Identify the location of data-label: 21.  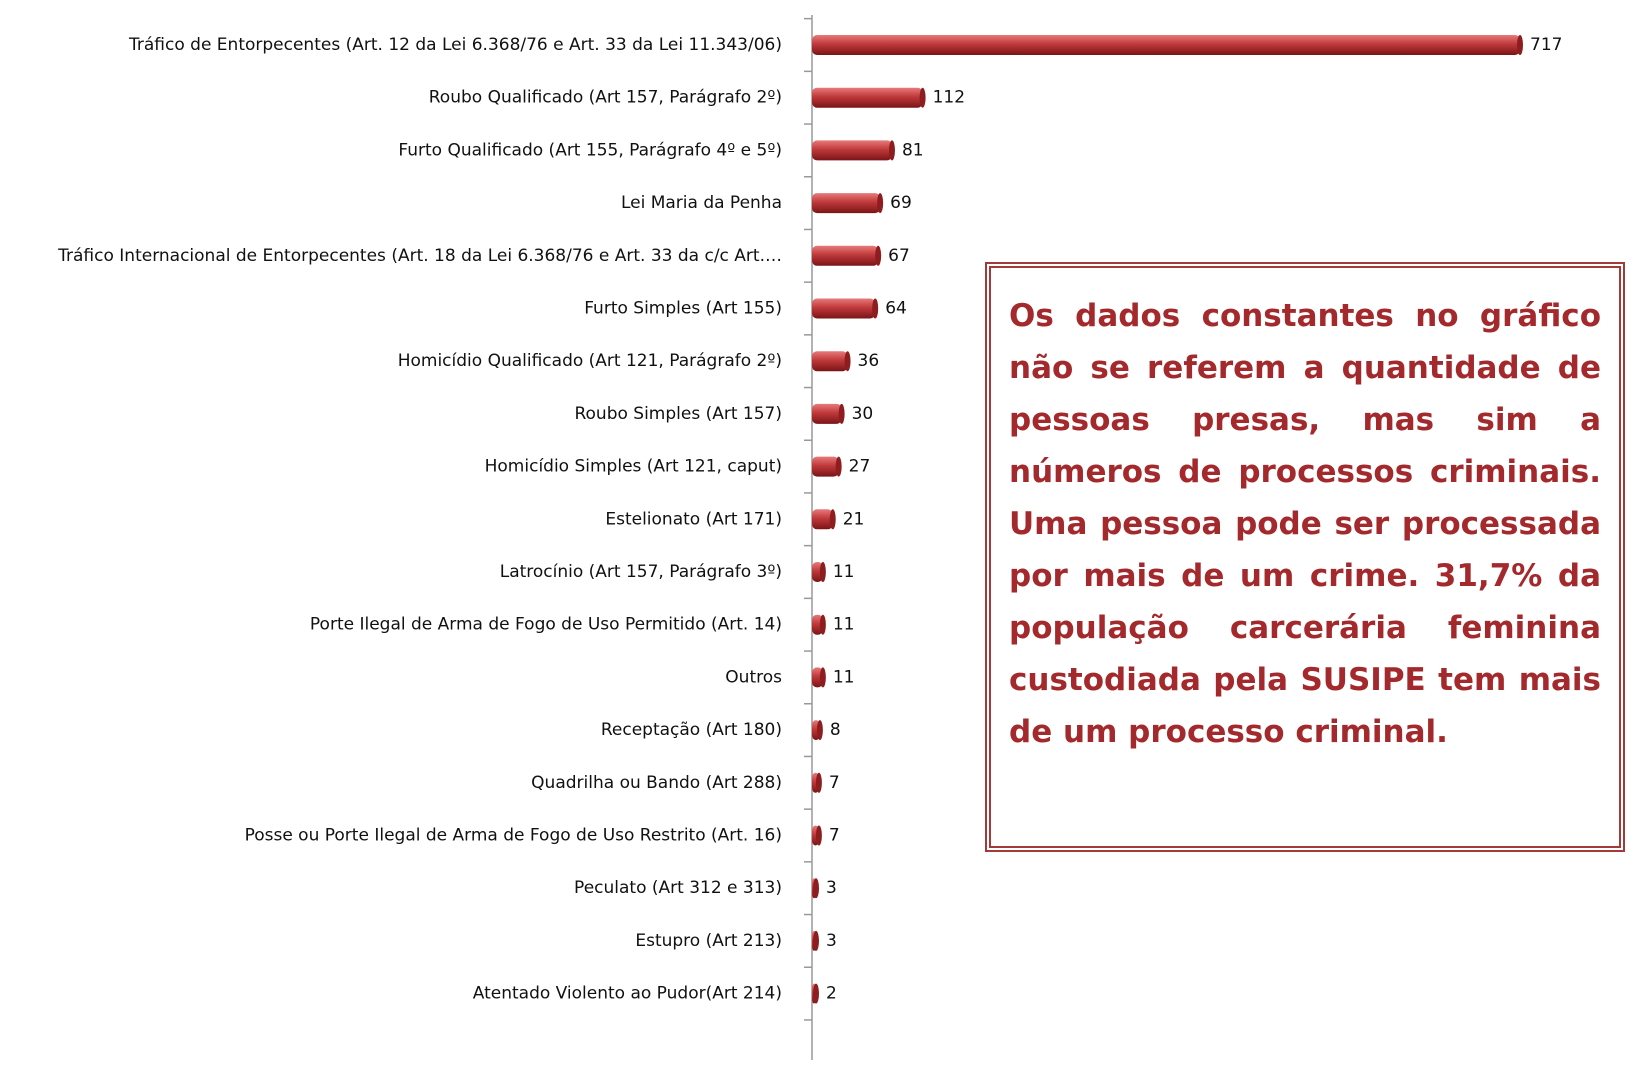
(854, 519).